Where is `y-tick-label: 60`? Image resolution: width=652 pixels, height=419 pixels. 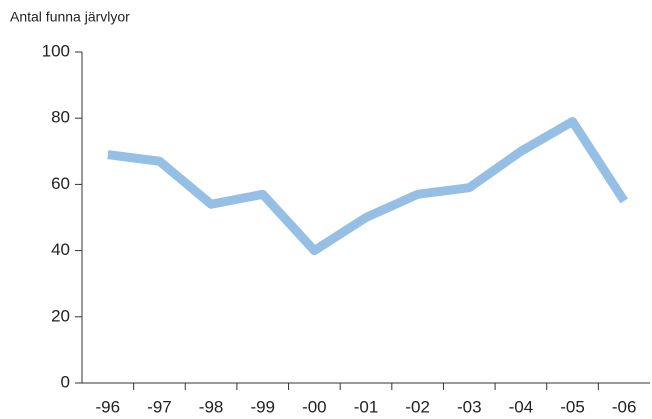 y-tick-label: 60 is located at coordinates (60, 183).